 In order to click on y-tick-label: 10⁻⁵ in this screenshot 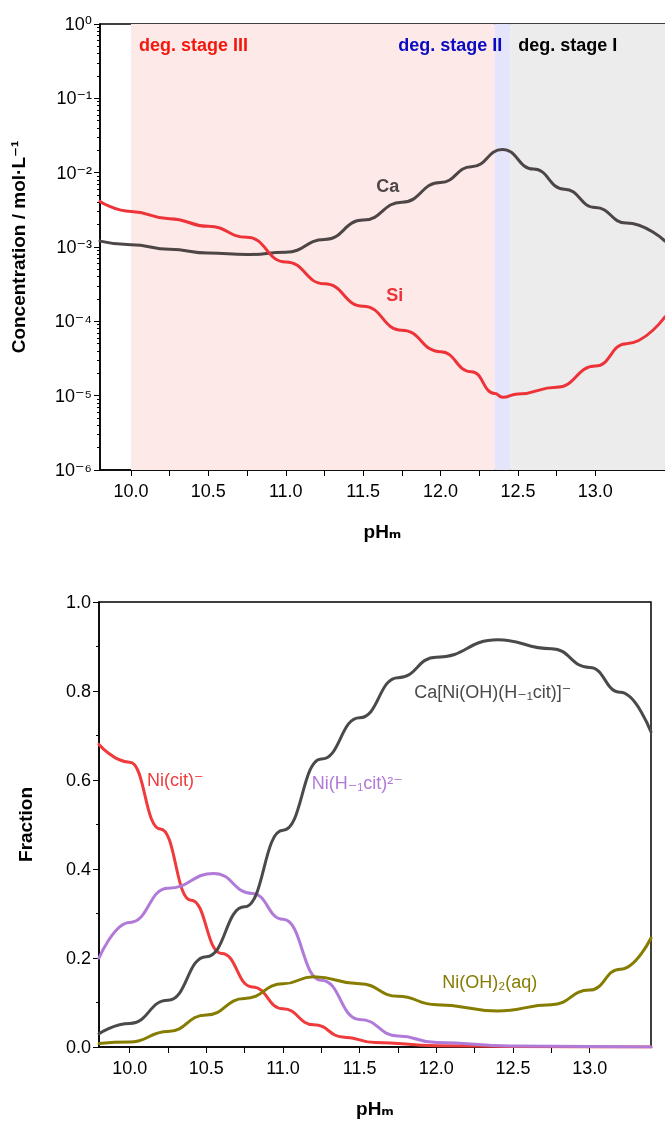, I will do `click(73, 395)`.